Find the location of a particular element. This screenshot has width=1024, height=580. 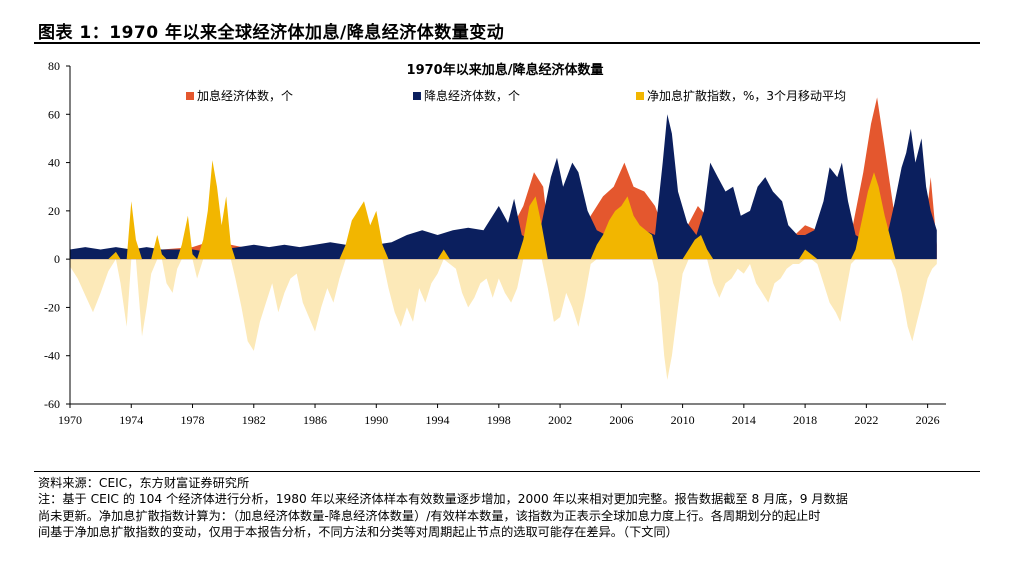

y-tick-label: 40 is located at coordinates (54, 163).